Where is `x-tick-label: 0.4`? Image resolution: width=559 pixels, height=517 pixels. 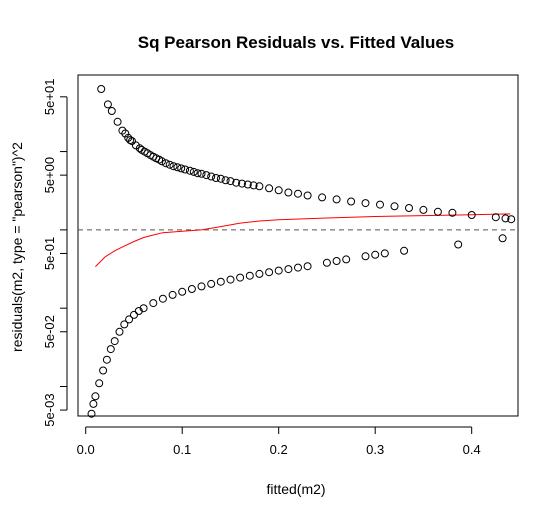 x-tick-label: 0.4 is located at coordinates (472, 449).